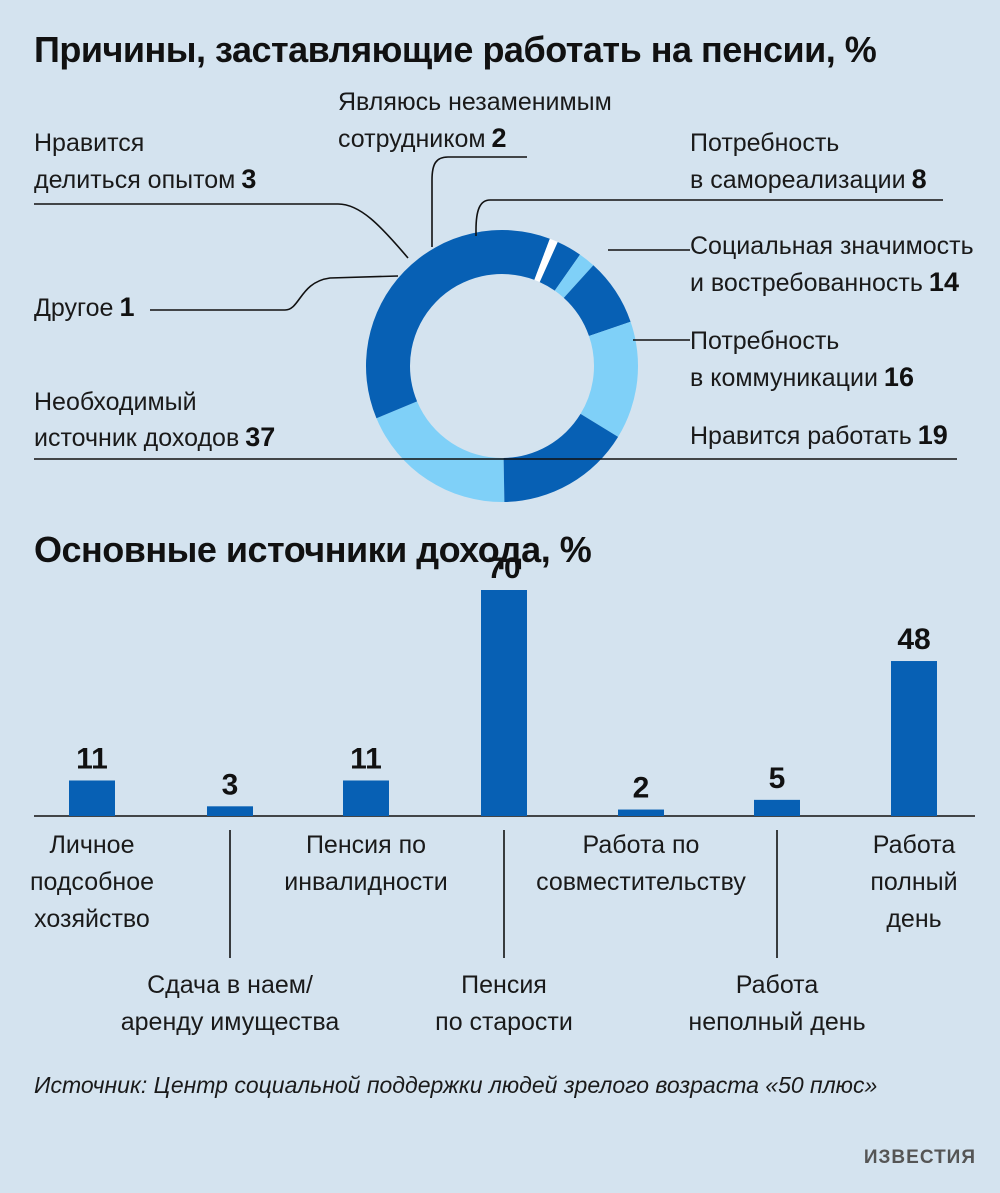 Image resolution: width=1000 pixels, height=1193 pixels. What do you see at coordinates (913, 639) in the screenshot?
I see `bar-value-label: 48` at bounding box center [913, 639].